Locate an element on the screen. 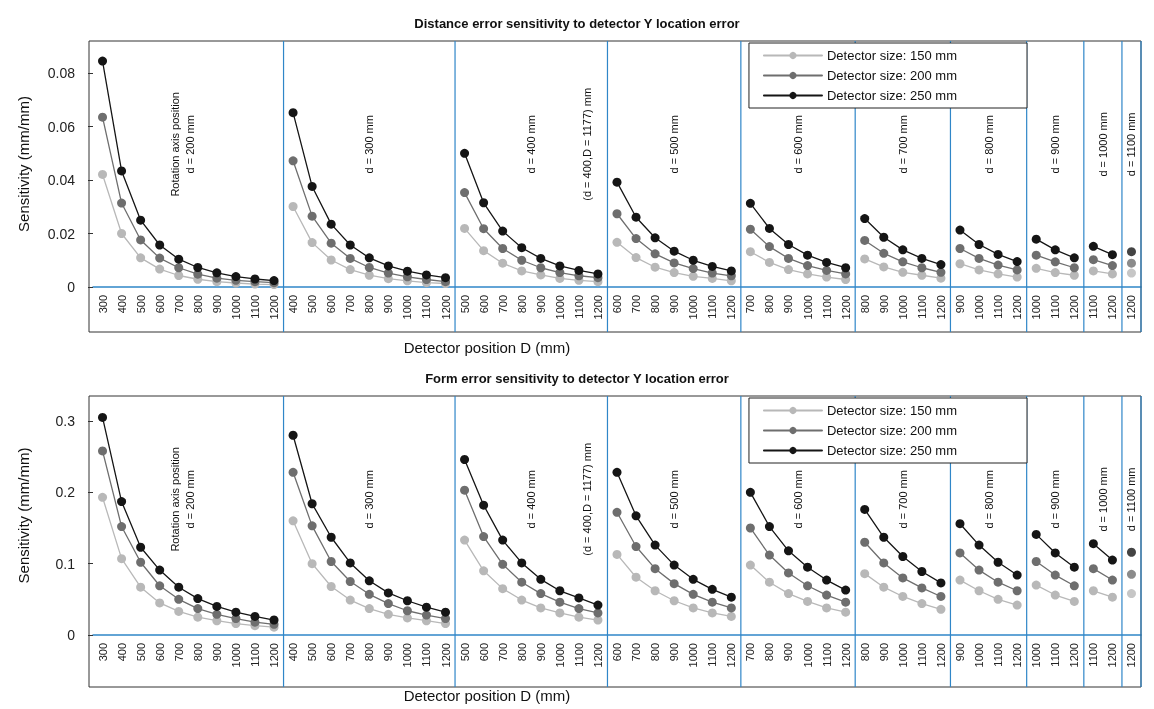 The image size is (1154, 709). annotation: d = 1100 mm is located at coordinates (1131, 144).